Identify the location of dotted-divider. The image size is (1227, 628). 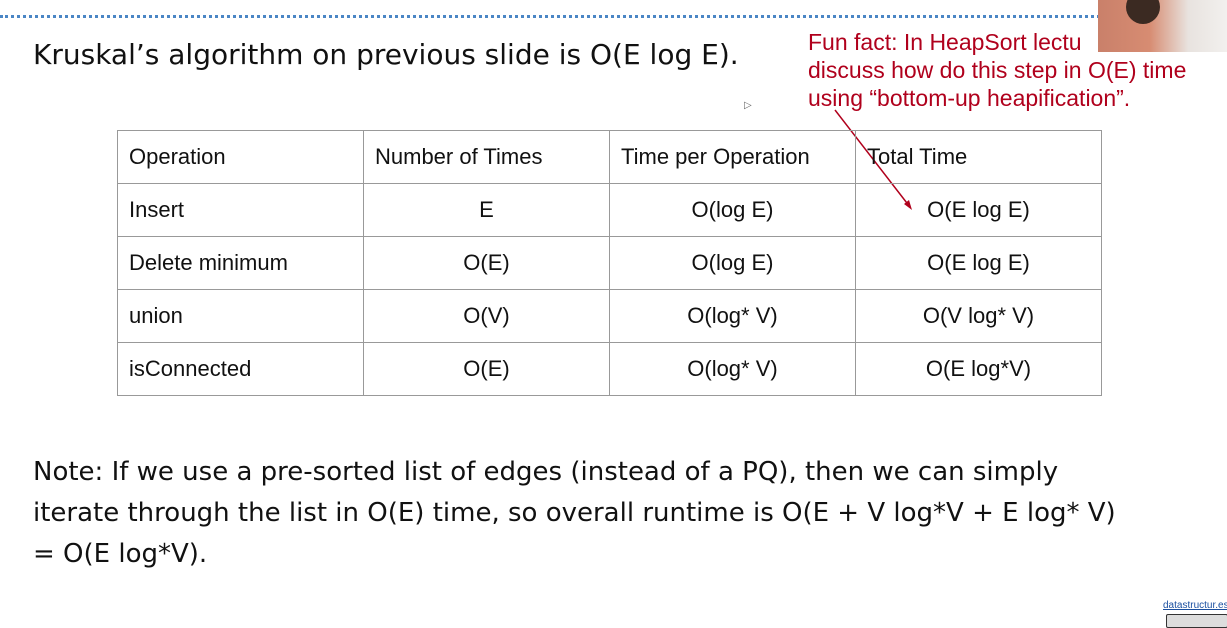
(550, 16).